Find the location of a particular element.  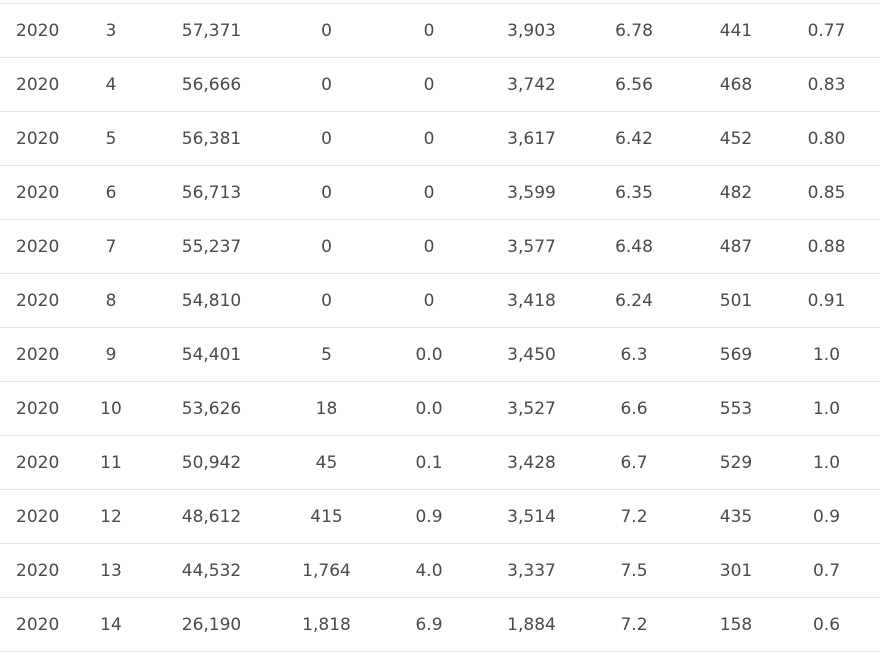

count-b-cell: 18 is located at coordinates (326, 408).